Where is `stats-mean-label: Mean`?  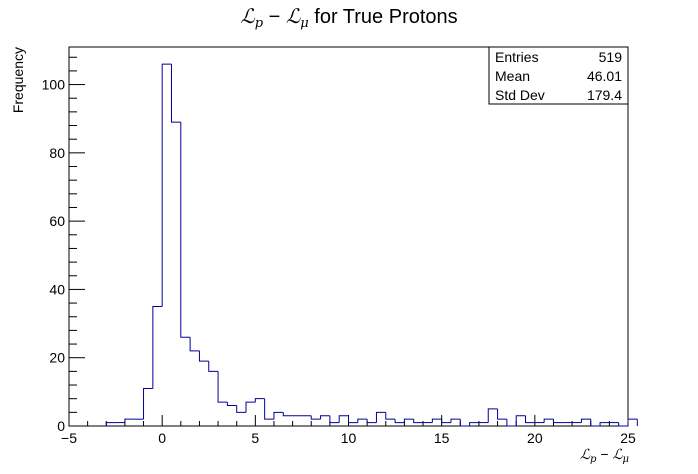 stats-mean-label: Mean is located at coordinates (512, 76).